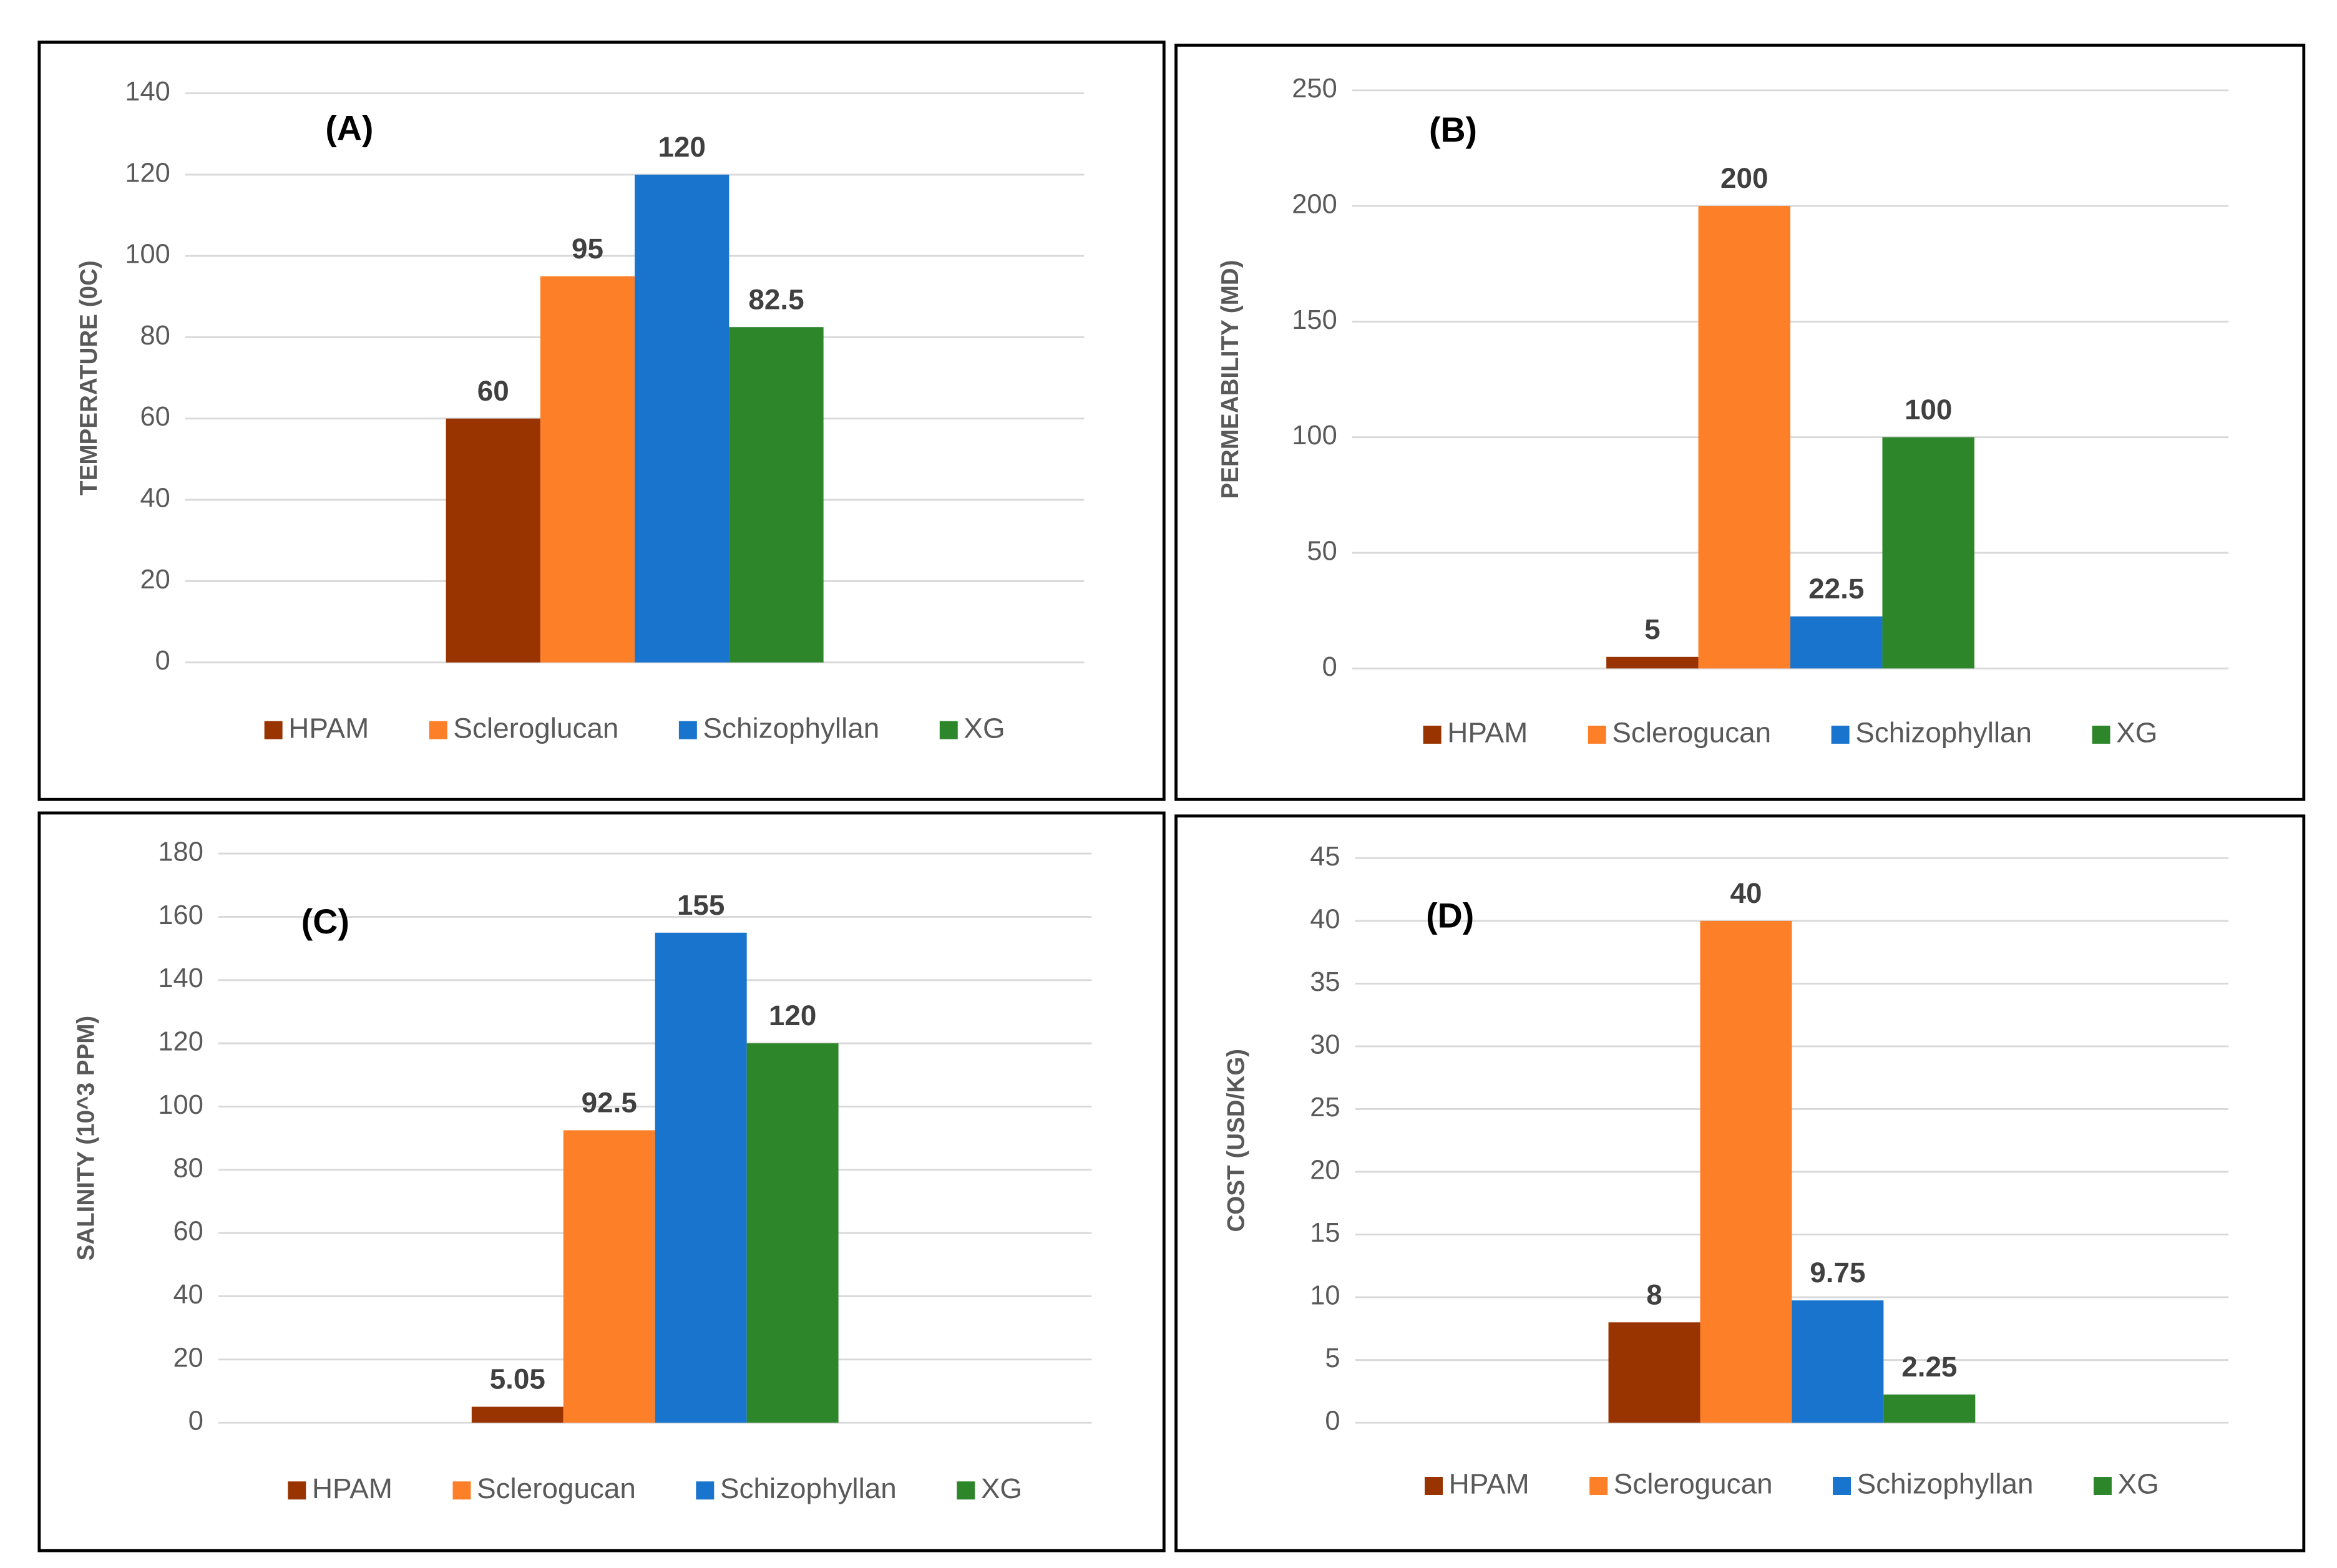 This screenshot has width=2337, height=1568. What do you see at coordinates (1325, 1044) in the screenshot?
I see `y-tick-label: 30` at bounding box center [1325, 1044].